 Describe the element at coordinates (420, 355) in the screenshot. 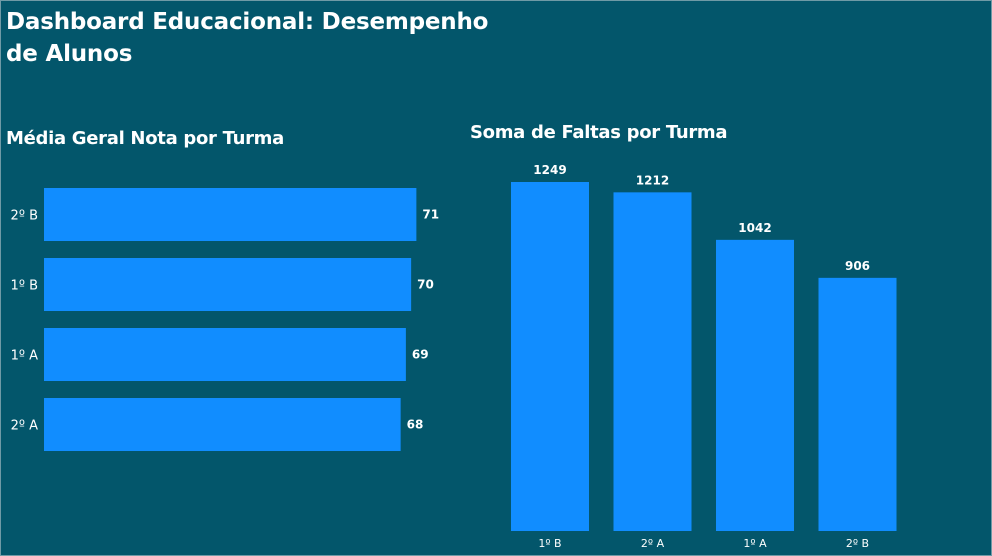

I see `data-label-avg-grade-2: 69` at that location.